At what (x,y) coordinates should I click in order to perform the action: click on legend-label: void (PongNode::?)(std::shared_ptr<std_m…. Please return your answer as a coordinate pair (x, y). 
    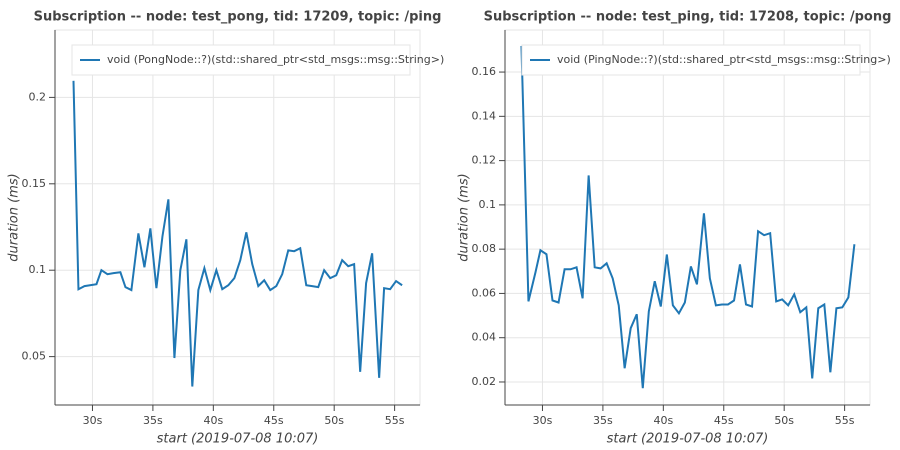
    Looking at the image, I should click on (275, 59).